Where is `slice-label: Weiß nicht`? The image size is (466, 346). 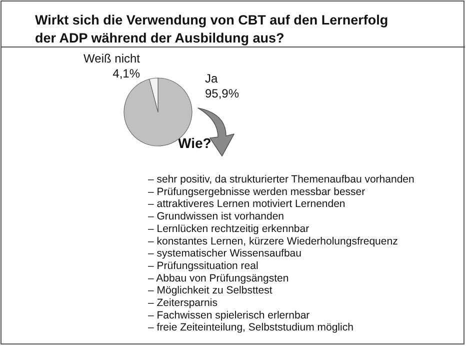 slice-label: Weiß nicht is located at coordinates (112, 59).